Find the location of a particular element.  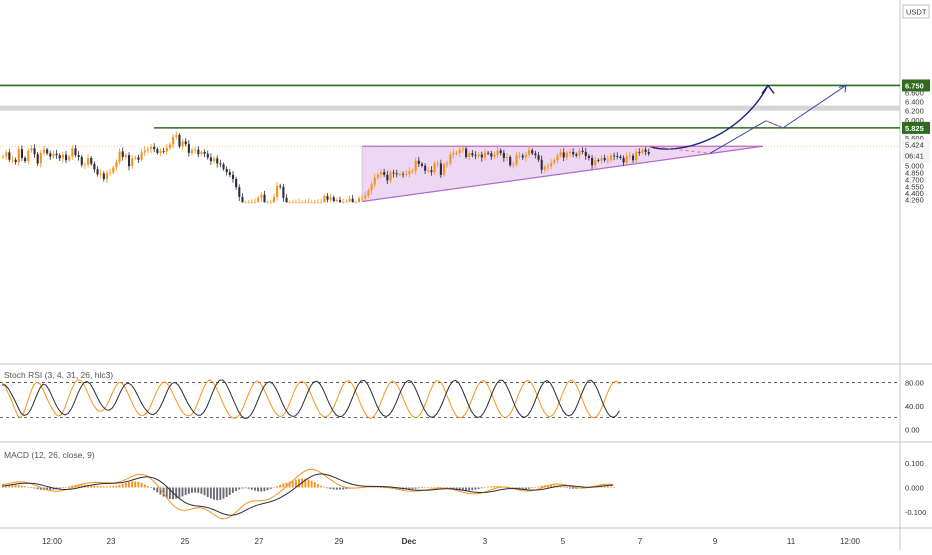

forecast-drawings is located at coordinates (748, 119).